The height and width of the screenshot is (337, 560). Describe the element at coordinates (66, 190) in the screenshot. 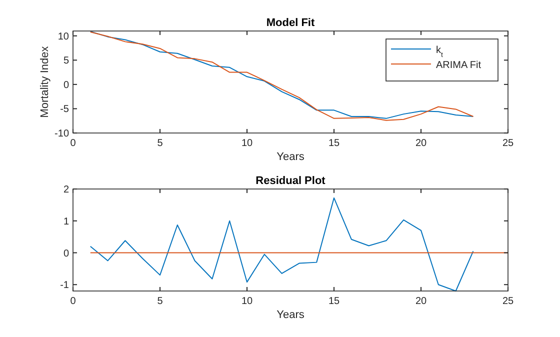

I see `y-tick-label: 2` at that location.